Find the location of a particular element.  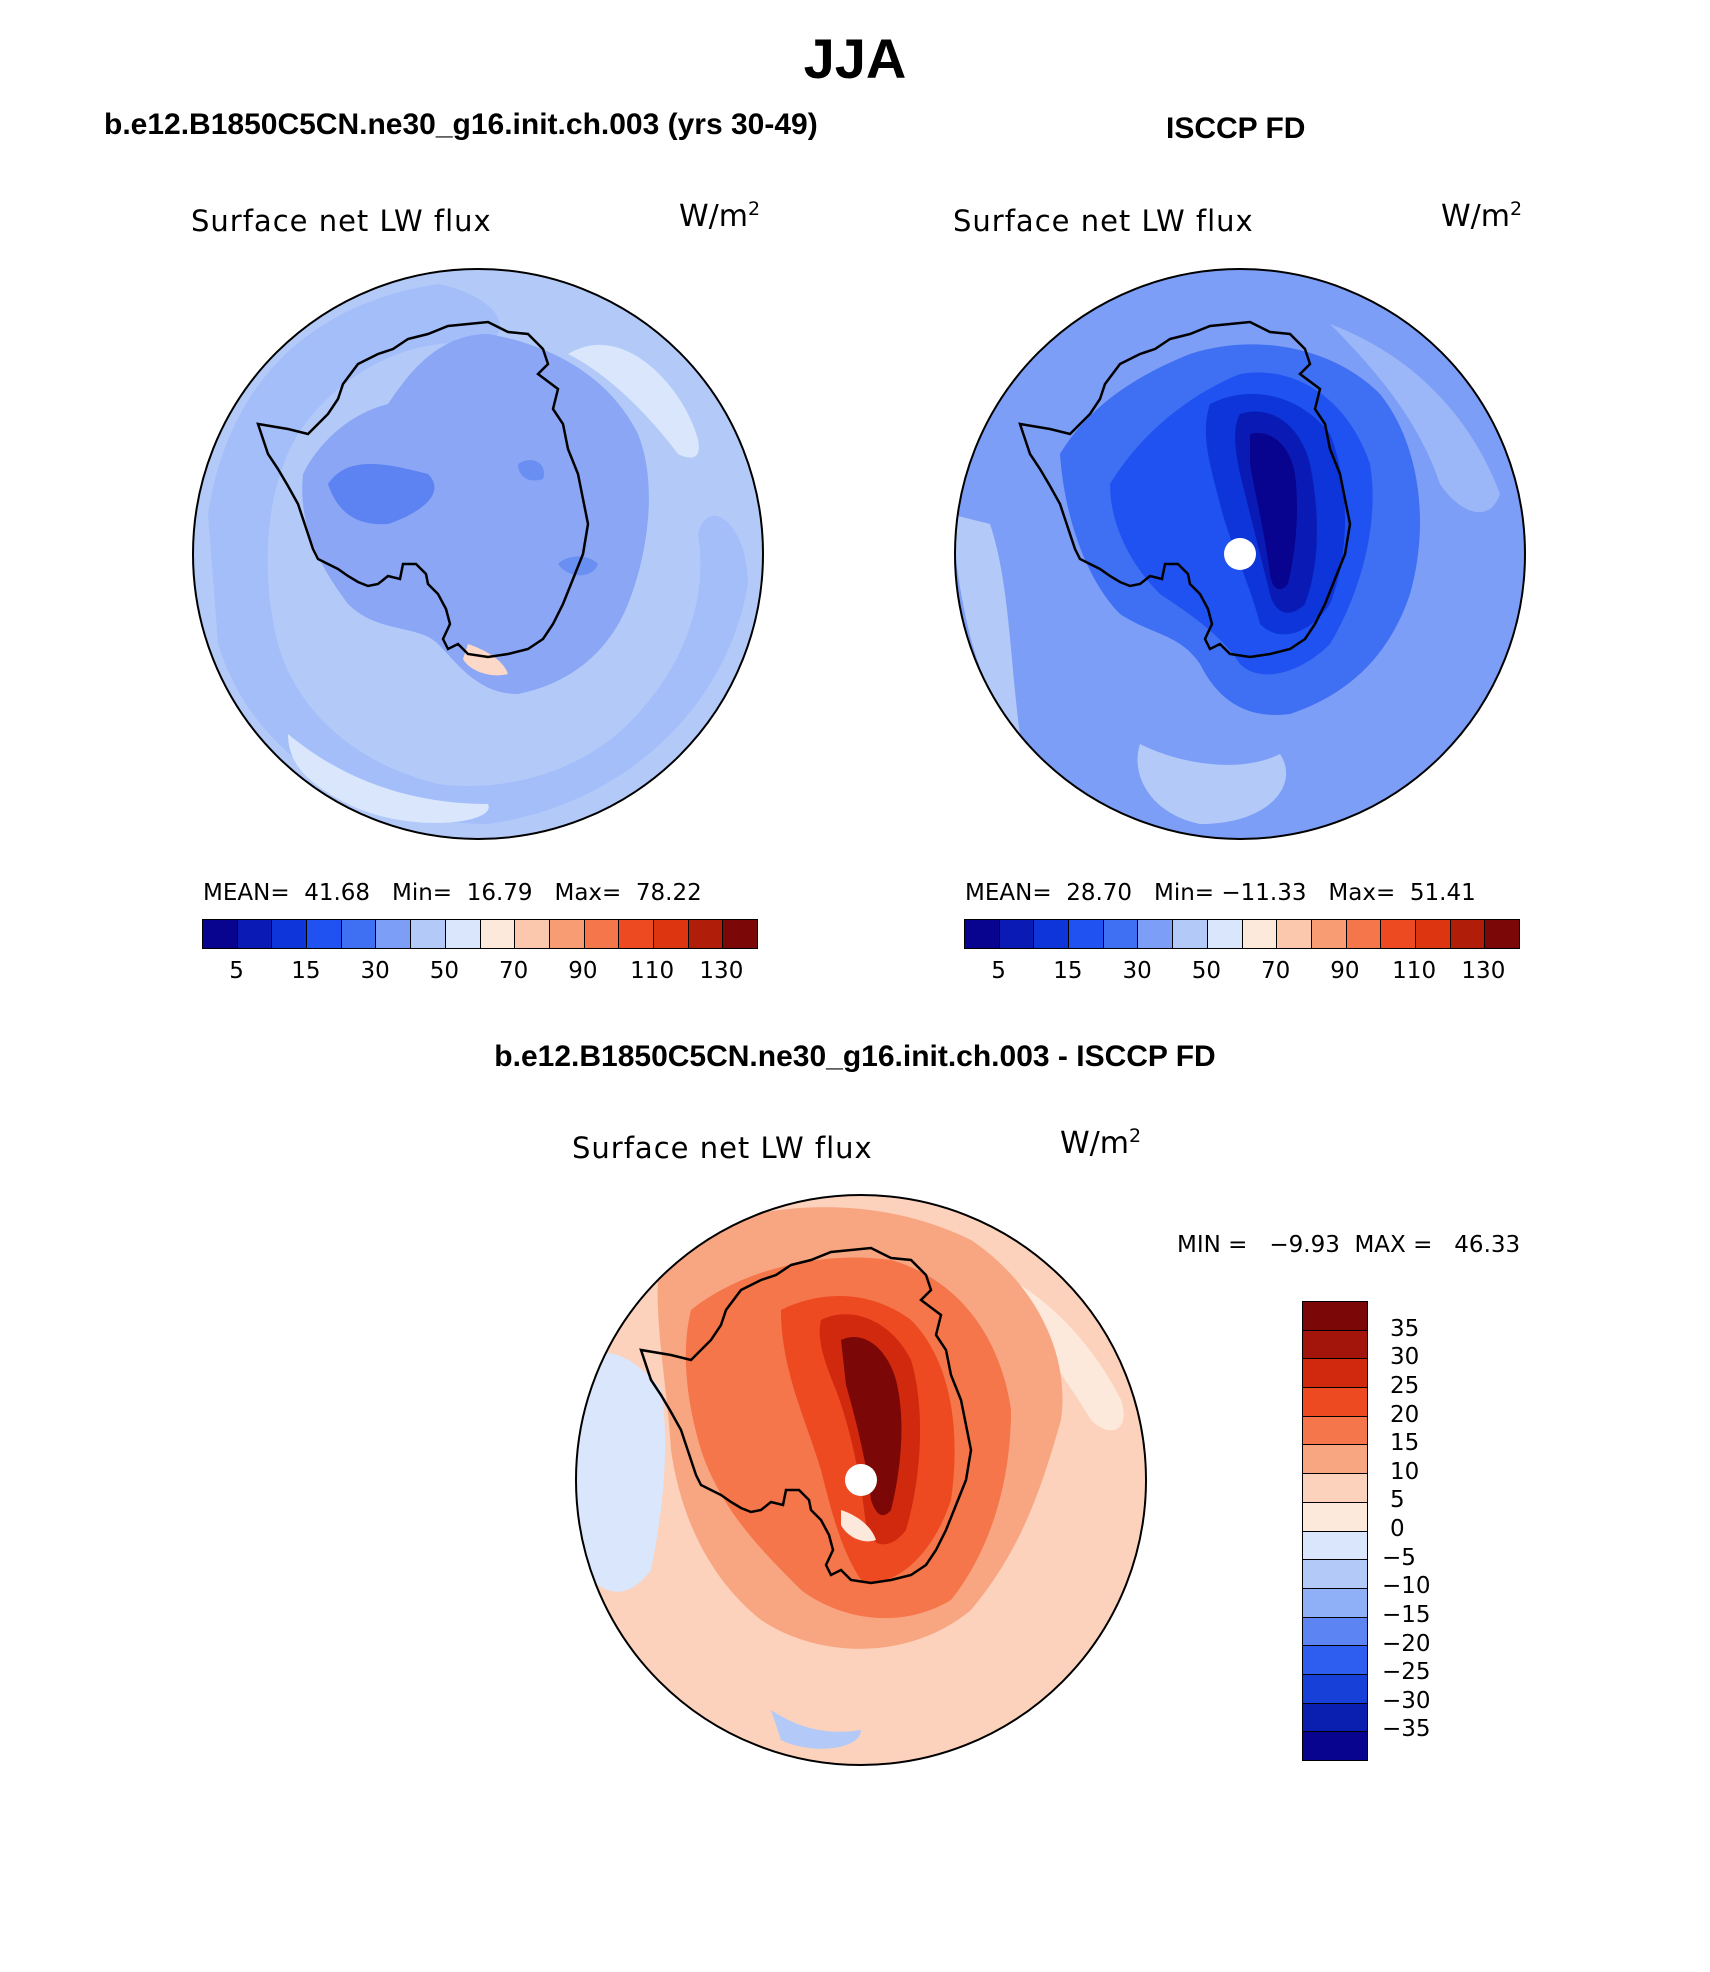

panel-diff-units: W/m2 is located at coordinates (1101, 1143).